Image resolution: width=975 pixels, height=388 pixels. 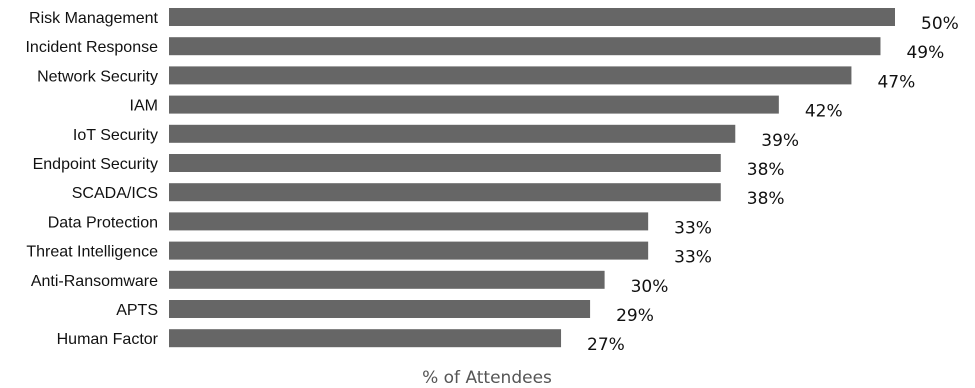 I want to click on value-label-data-protection: 33%, so click(x=693, y=228).